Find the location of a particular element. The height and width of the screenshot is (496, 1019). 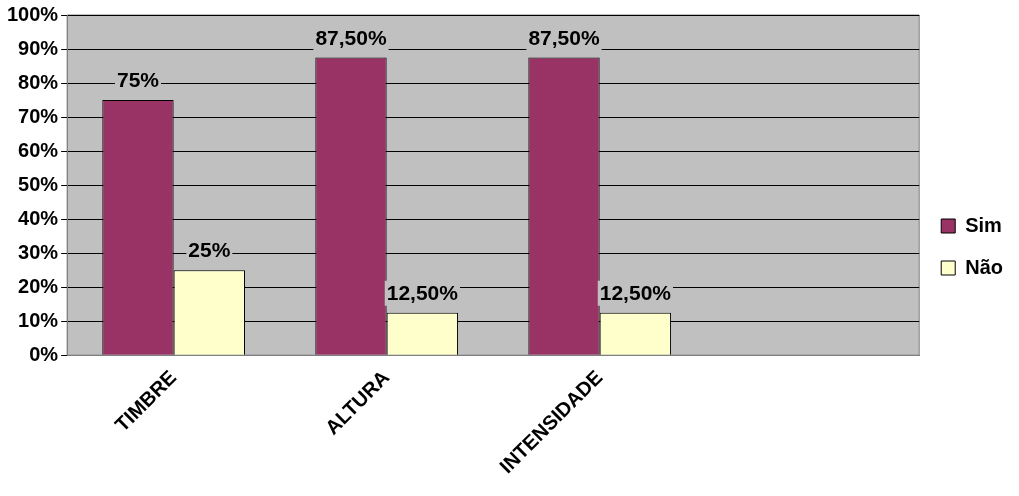

legend-label: Sim is located at coordinates (983, 224).